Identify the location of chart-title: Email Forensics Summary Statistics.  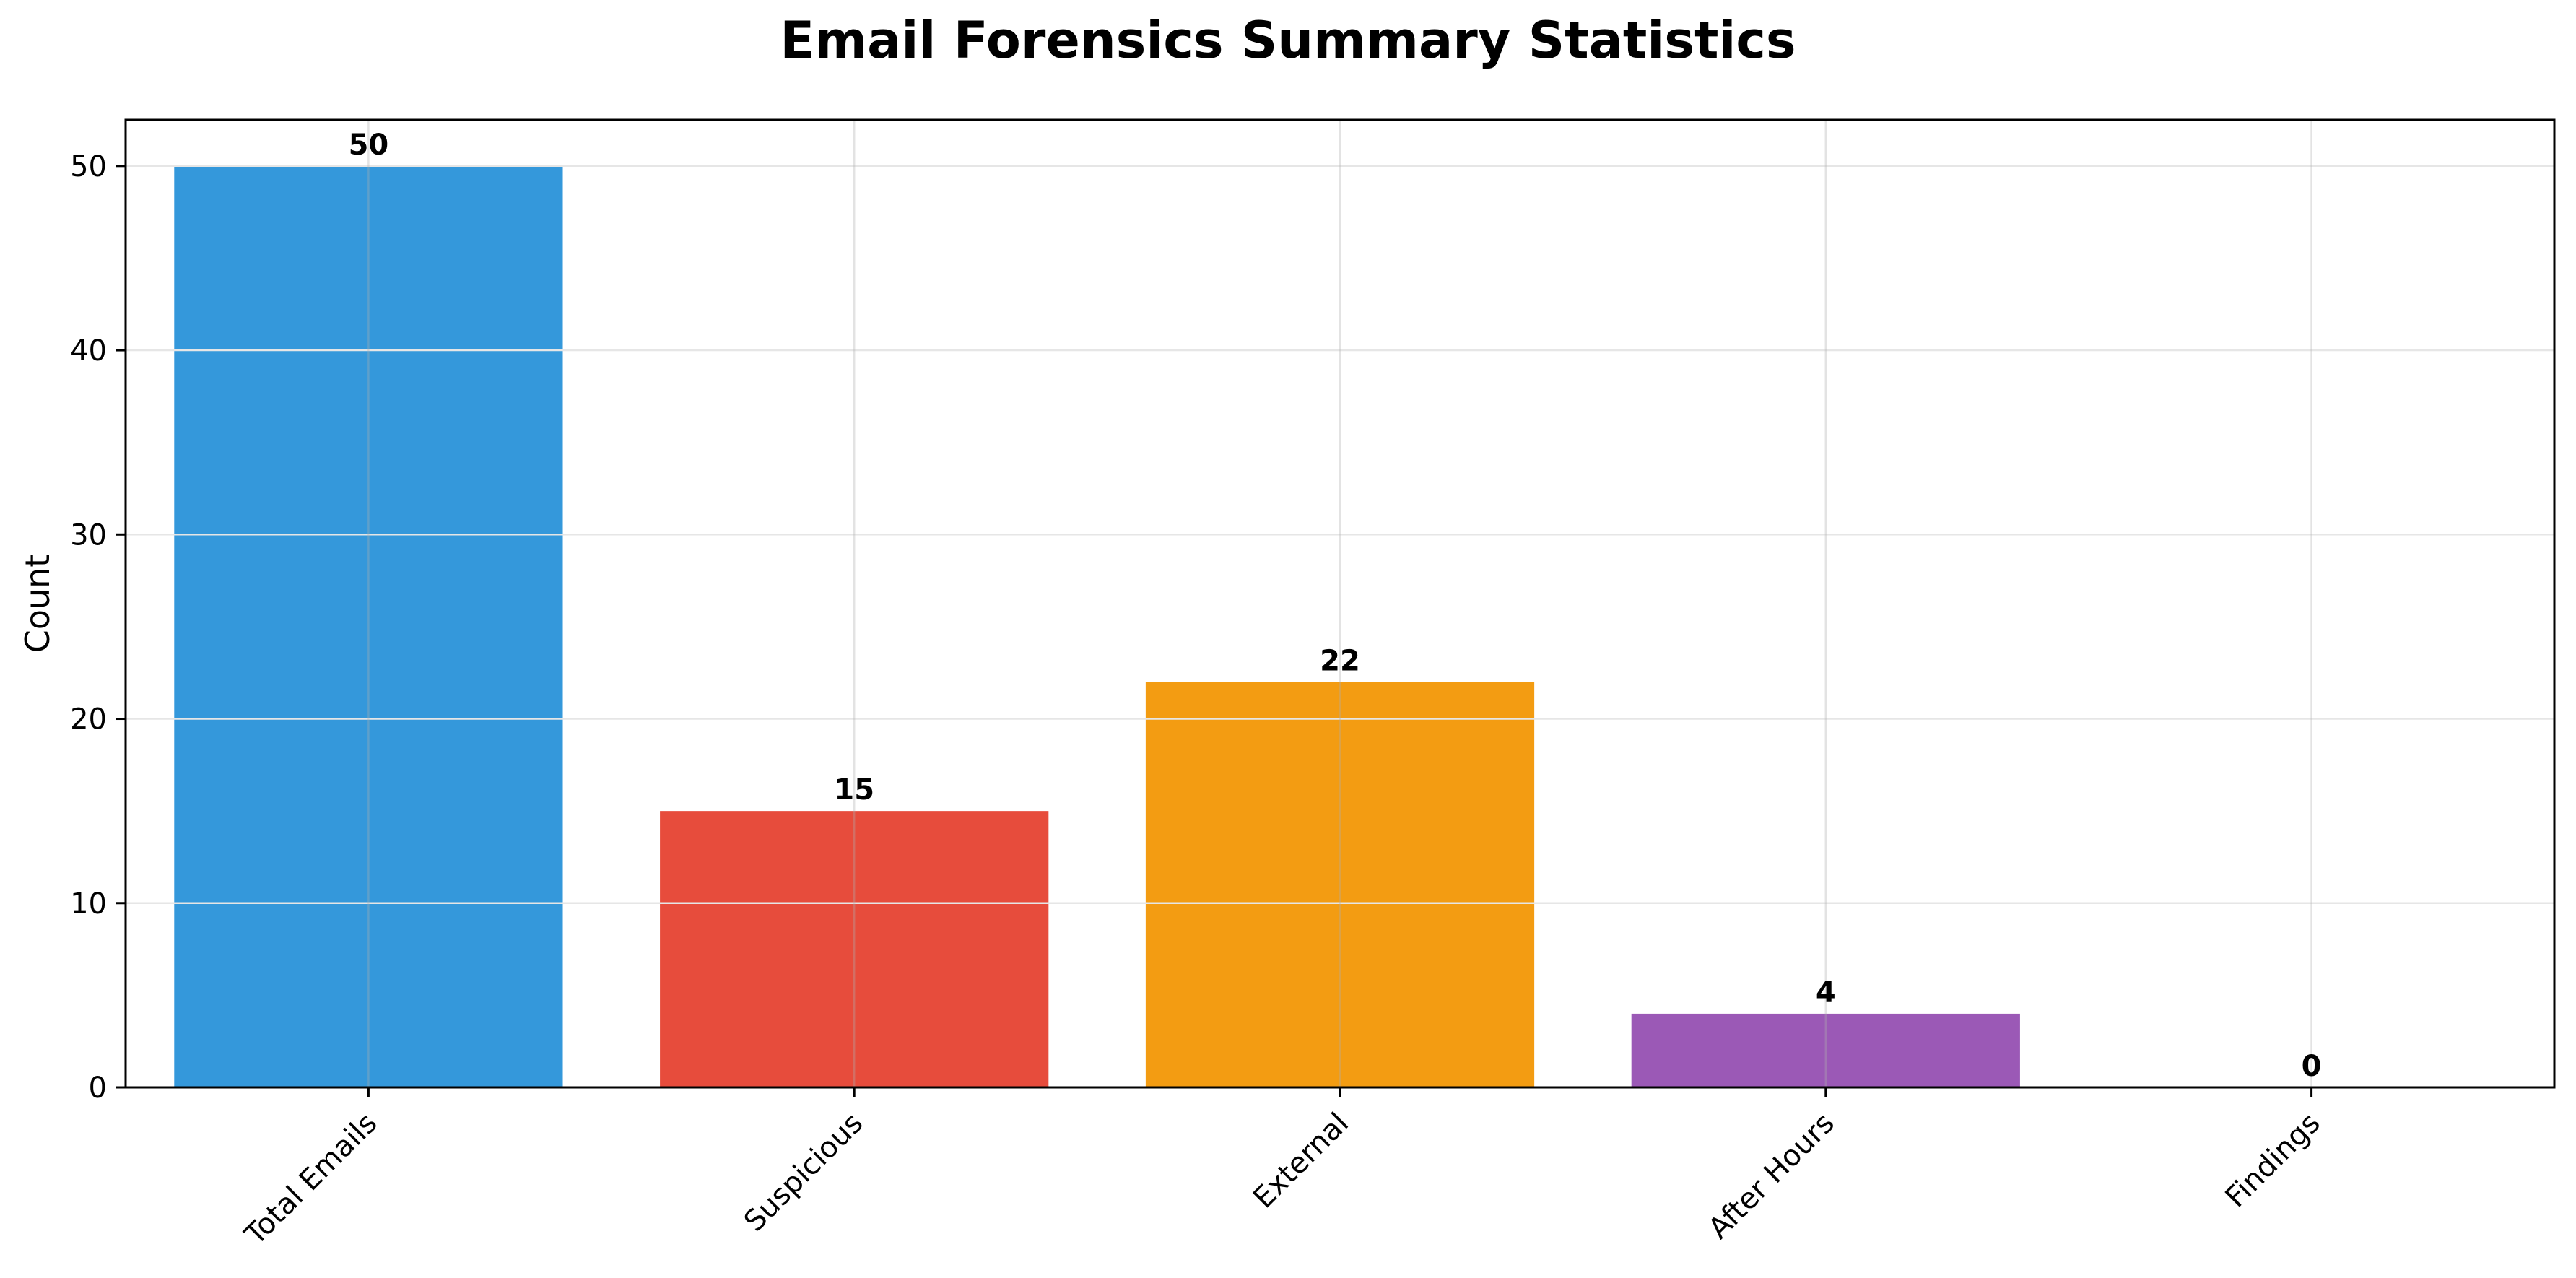
(1288, 40).